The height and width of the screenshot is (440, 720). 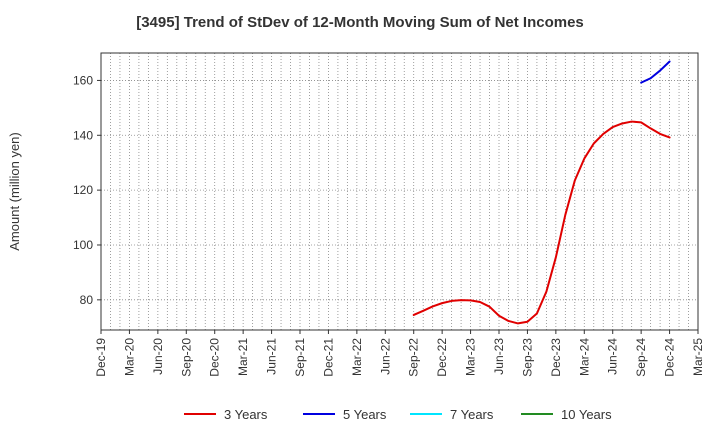 What do you see at coordinates (365, 414) in the screenshot?
I see `legend-label-5-years: 5 Years` at bounding box center [365, 414].